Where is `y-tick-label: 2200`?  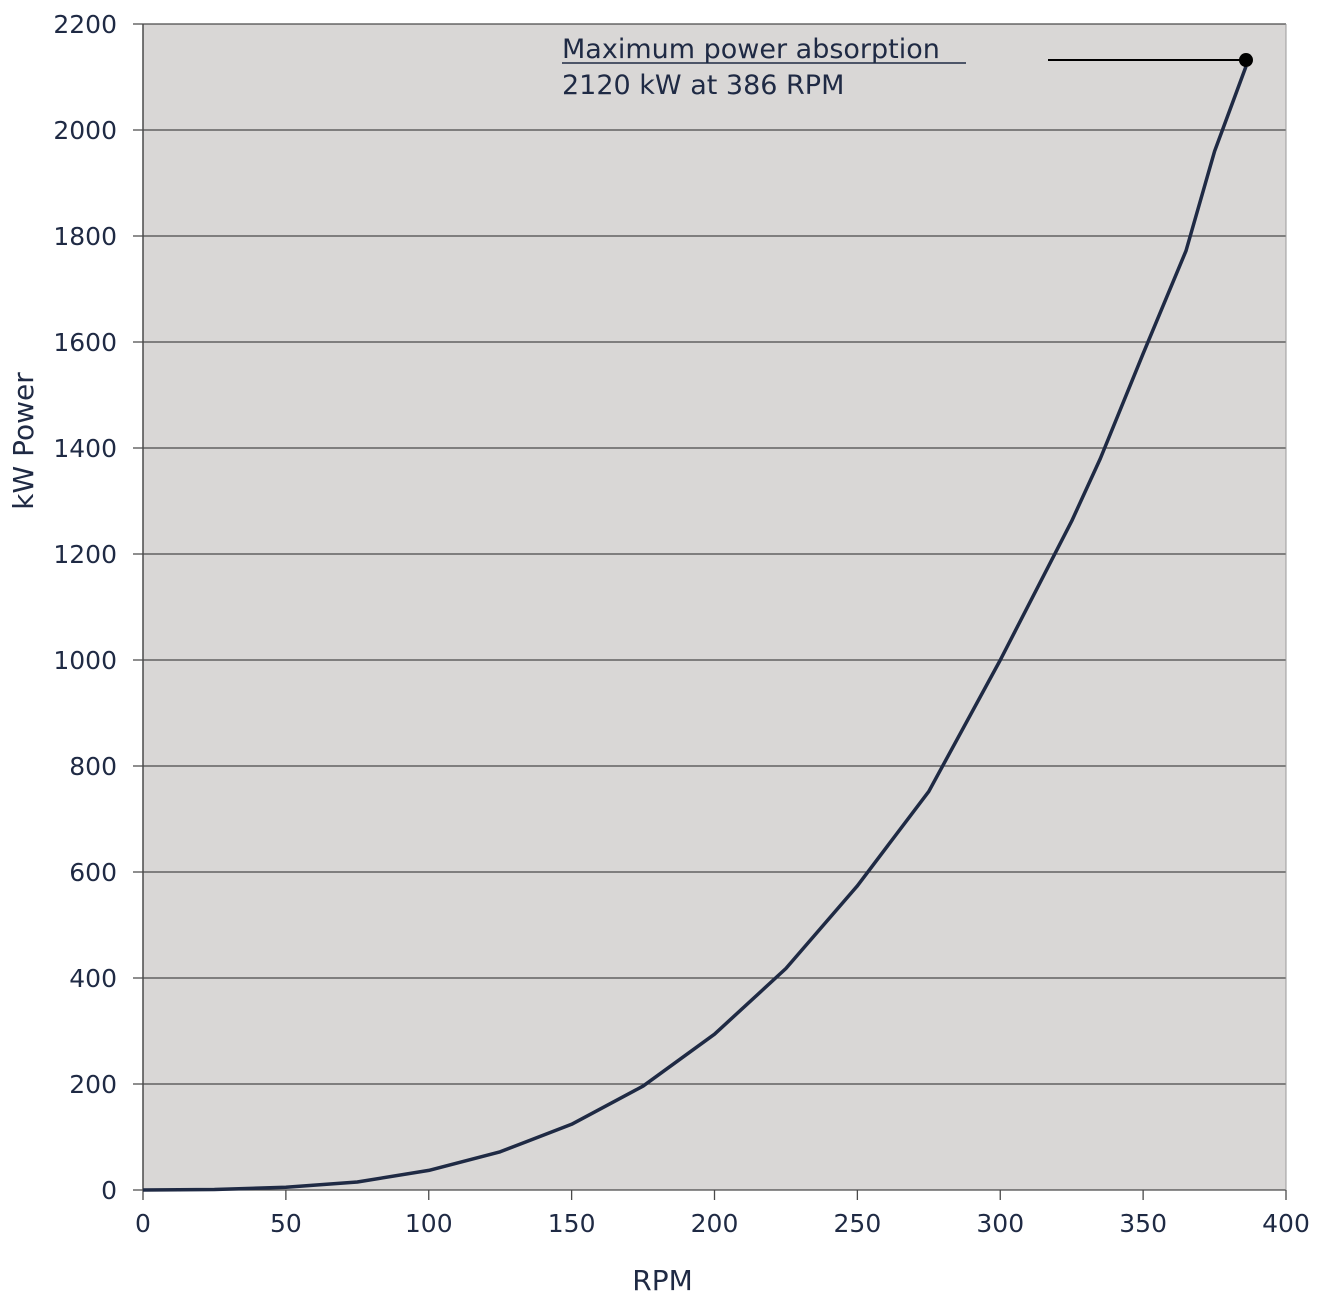 y-tick-label: 2200 is located at coordinates (85, 24).